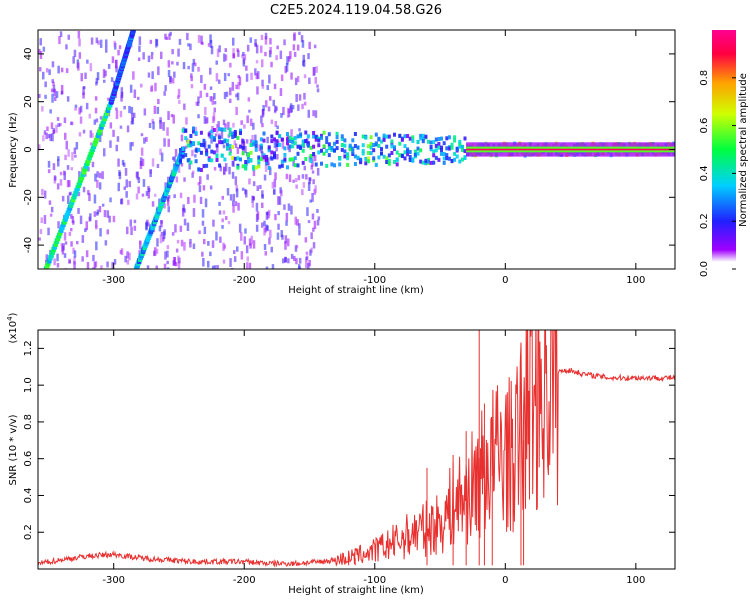 The width and height of the screenshot is (750, 600). I want to click on chart-title: C2E5.2024.119.04.58.G26, so click(356, 10).